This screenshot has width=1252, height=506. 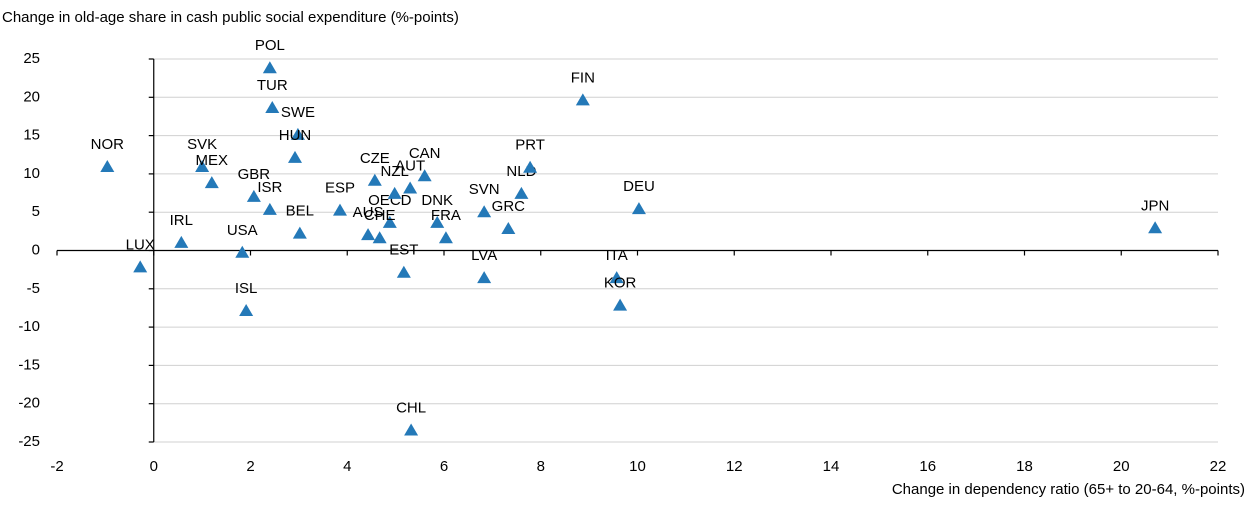 What do you see at coordinates (246, 288) in the screenshot?
I see `point-label: ISL` at bounding box center [246, 288].